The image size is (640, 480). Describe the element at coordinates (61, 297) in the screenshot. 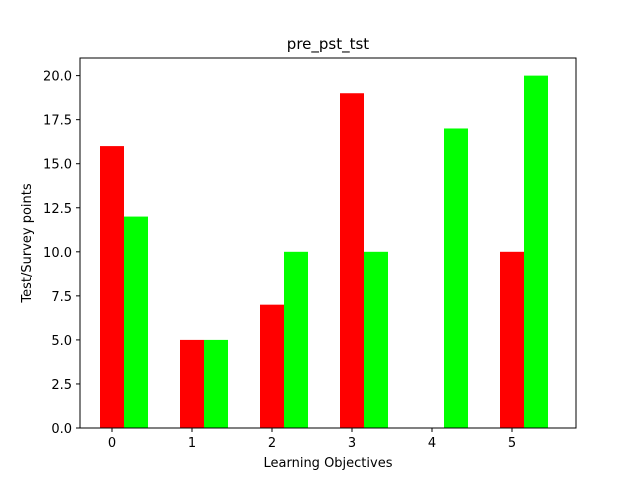

I see `y-tick-label-3: 7.5` at that location.